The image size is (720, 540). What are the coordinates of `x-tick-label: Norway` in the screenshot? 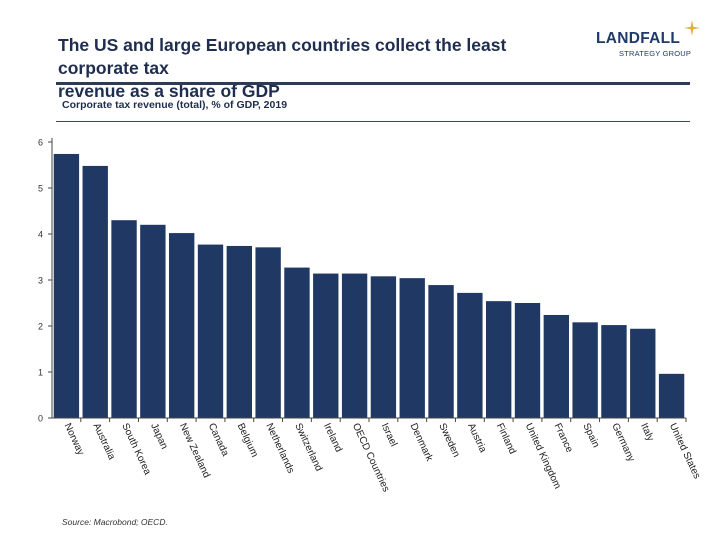 It's located at (74, 439).